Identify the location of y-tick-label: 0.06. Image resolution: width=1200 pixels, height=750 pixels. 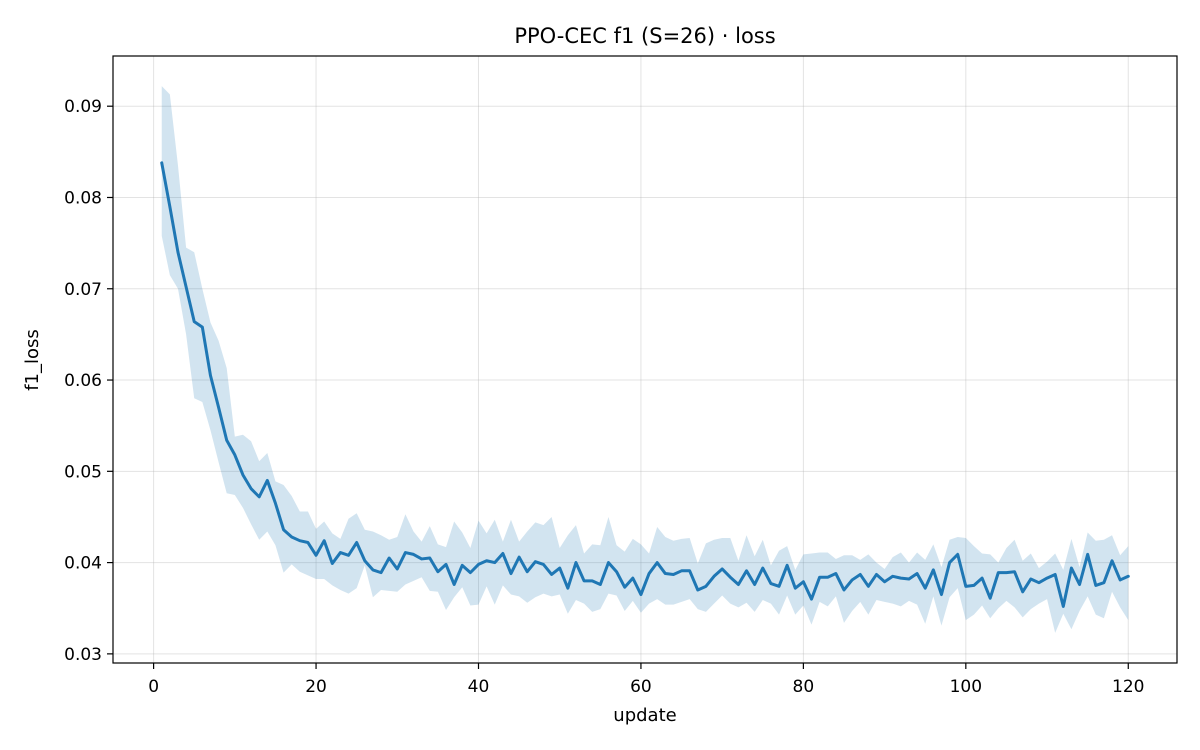
(83, 381).